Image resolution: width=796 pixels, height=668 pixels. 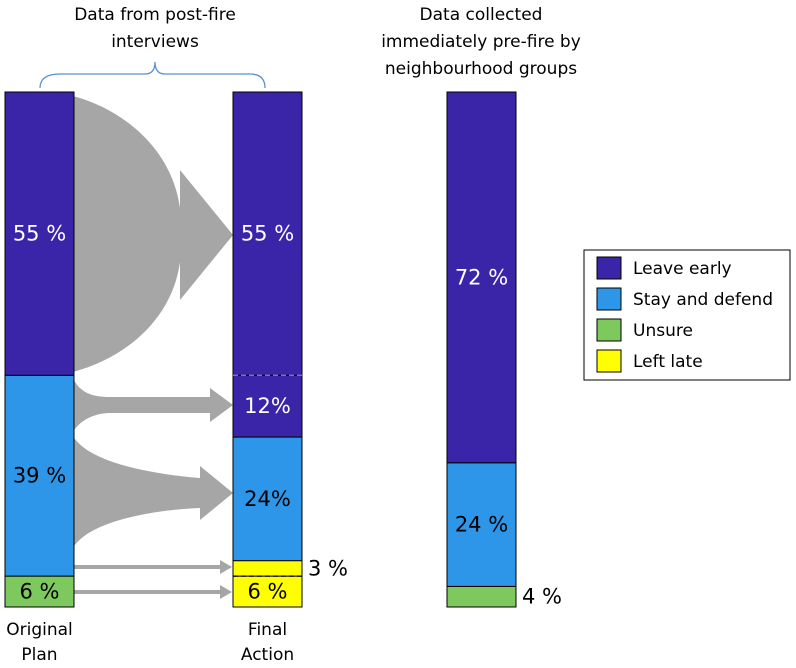 I want to click on value-label: 72 %, so click(x=481, y=277).